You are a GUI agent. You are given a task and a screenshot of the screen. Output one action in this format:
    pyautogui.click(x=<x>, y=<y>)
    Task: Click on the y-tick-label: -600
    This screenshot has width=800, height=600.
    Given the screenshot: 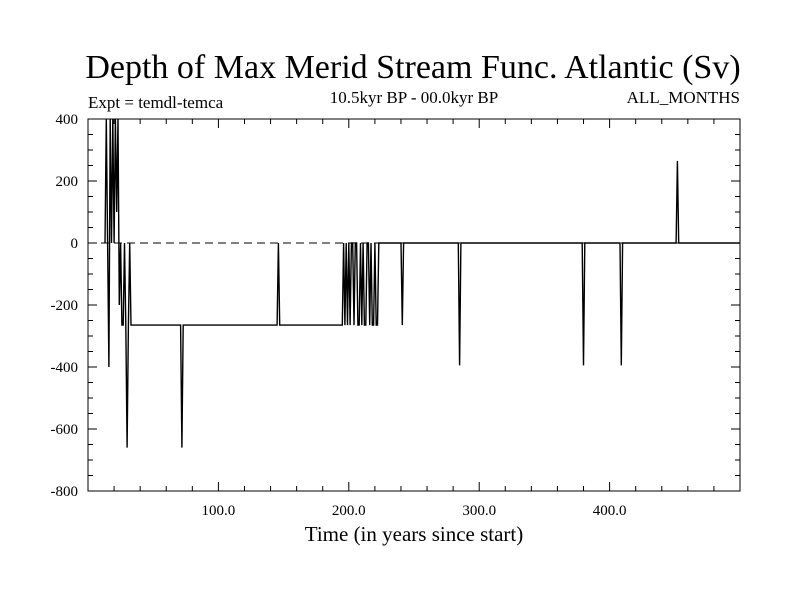 What is the action you would take?
    pyautogui.click(x=65, y=430)
    